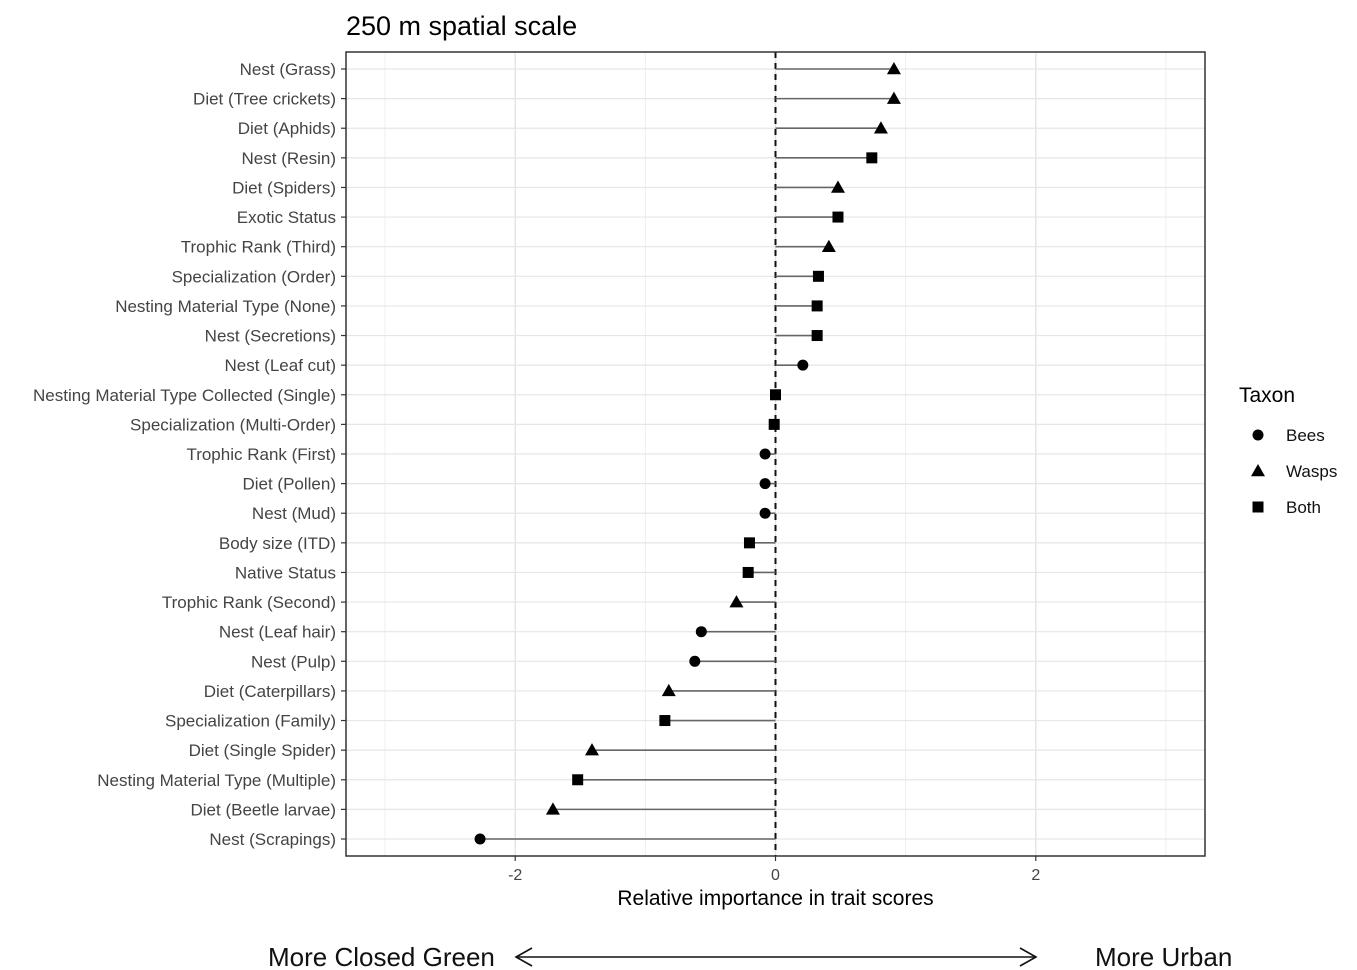  What do you see at coordinates (1258, 435) in the screenshot?
I see `legend-key-bees` at bounding box center [1258, 435].